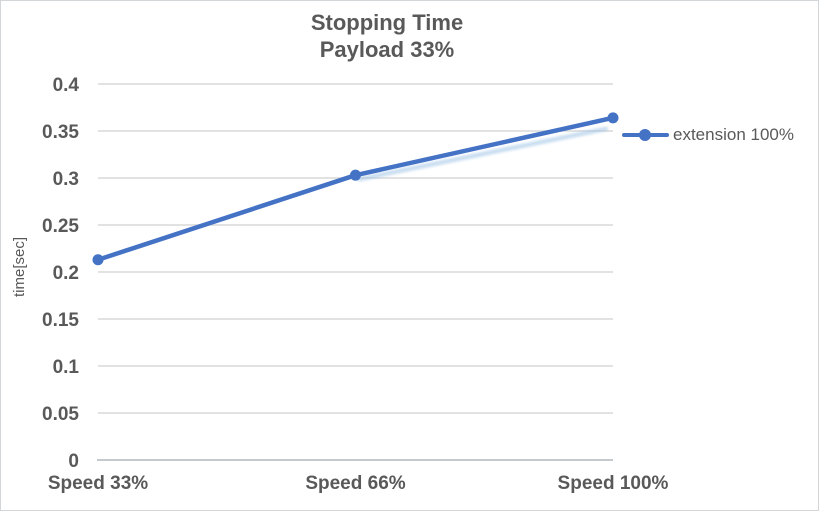 The height and width of the screenshot is (511, 819). I want to click on legend-label: extension 100%, so click(733, 134).